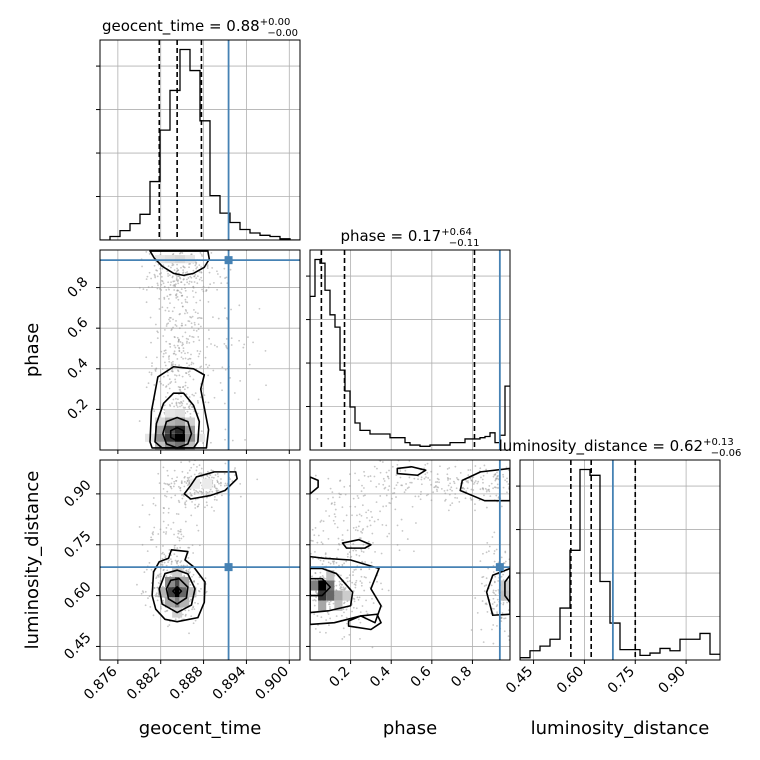  What do you see at coordinates (228, 567) in the screenshot?
I see `injection-marker` at bounding box center [228, 567].